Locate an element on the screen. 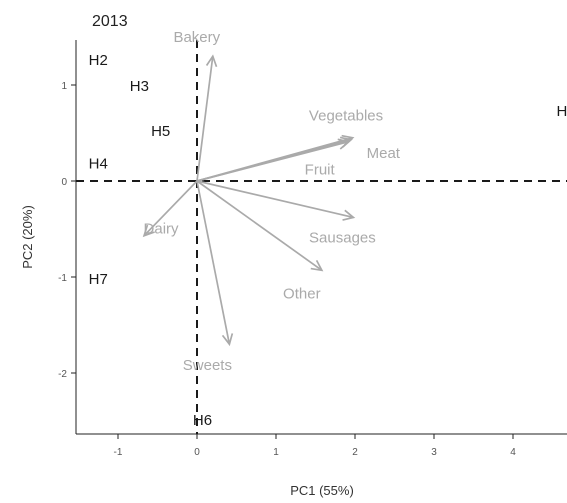  variable-label: Sausages is located at coordinates (342, 237).